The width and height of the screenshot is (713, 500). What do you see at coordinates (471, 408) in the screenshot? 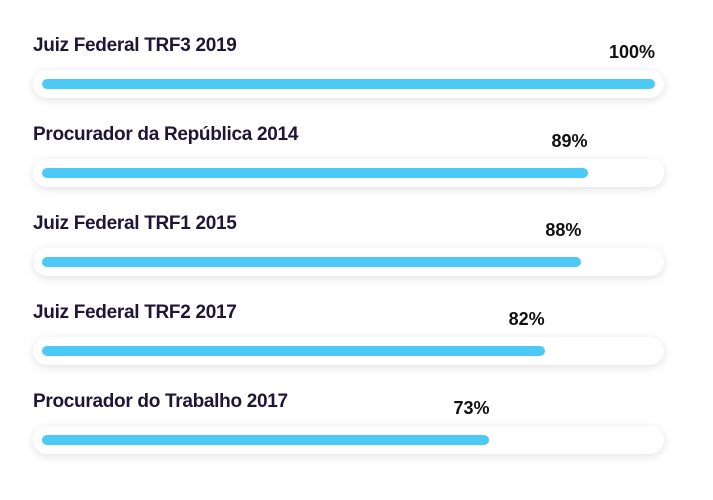
I see `progress-item-percent: 73%` at bounding box center [471, 408].